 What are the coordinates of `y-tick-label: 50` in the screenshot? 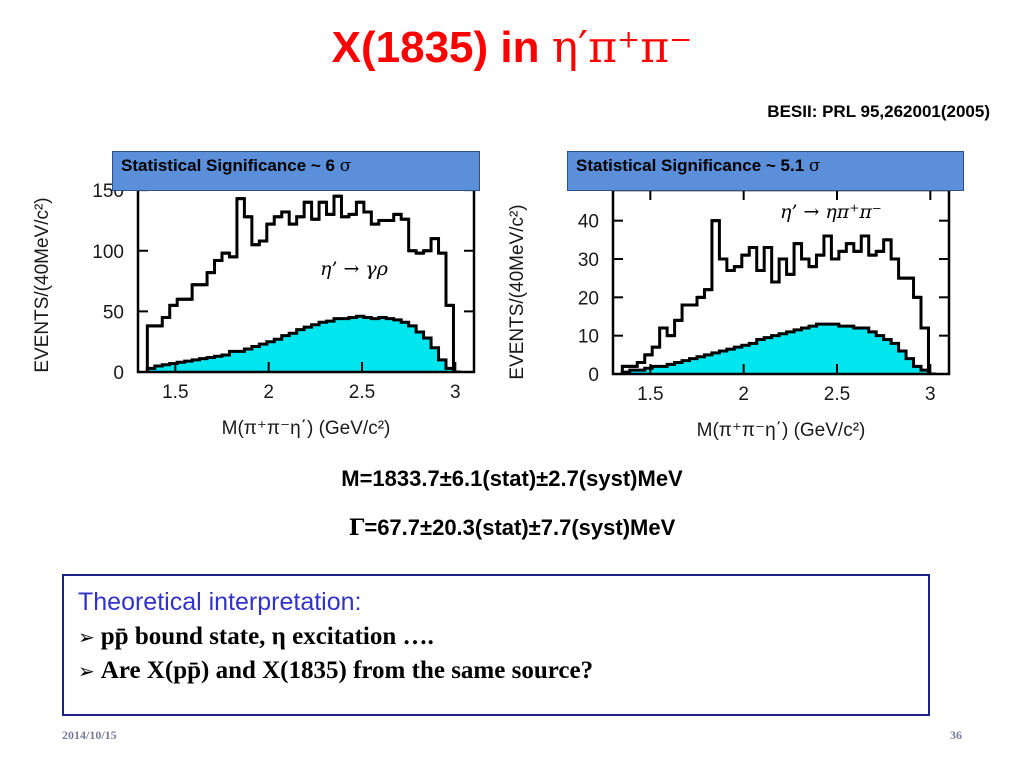 It's located at (113, 312).